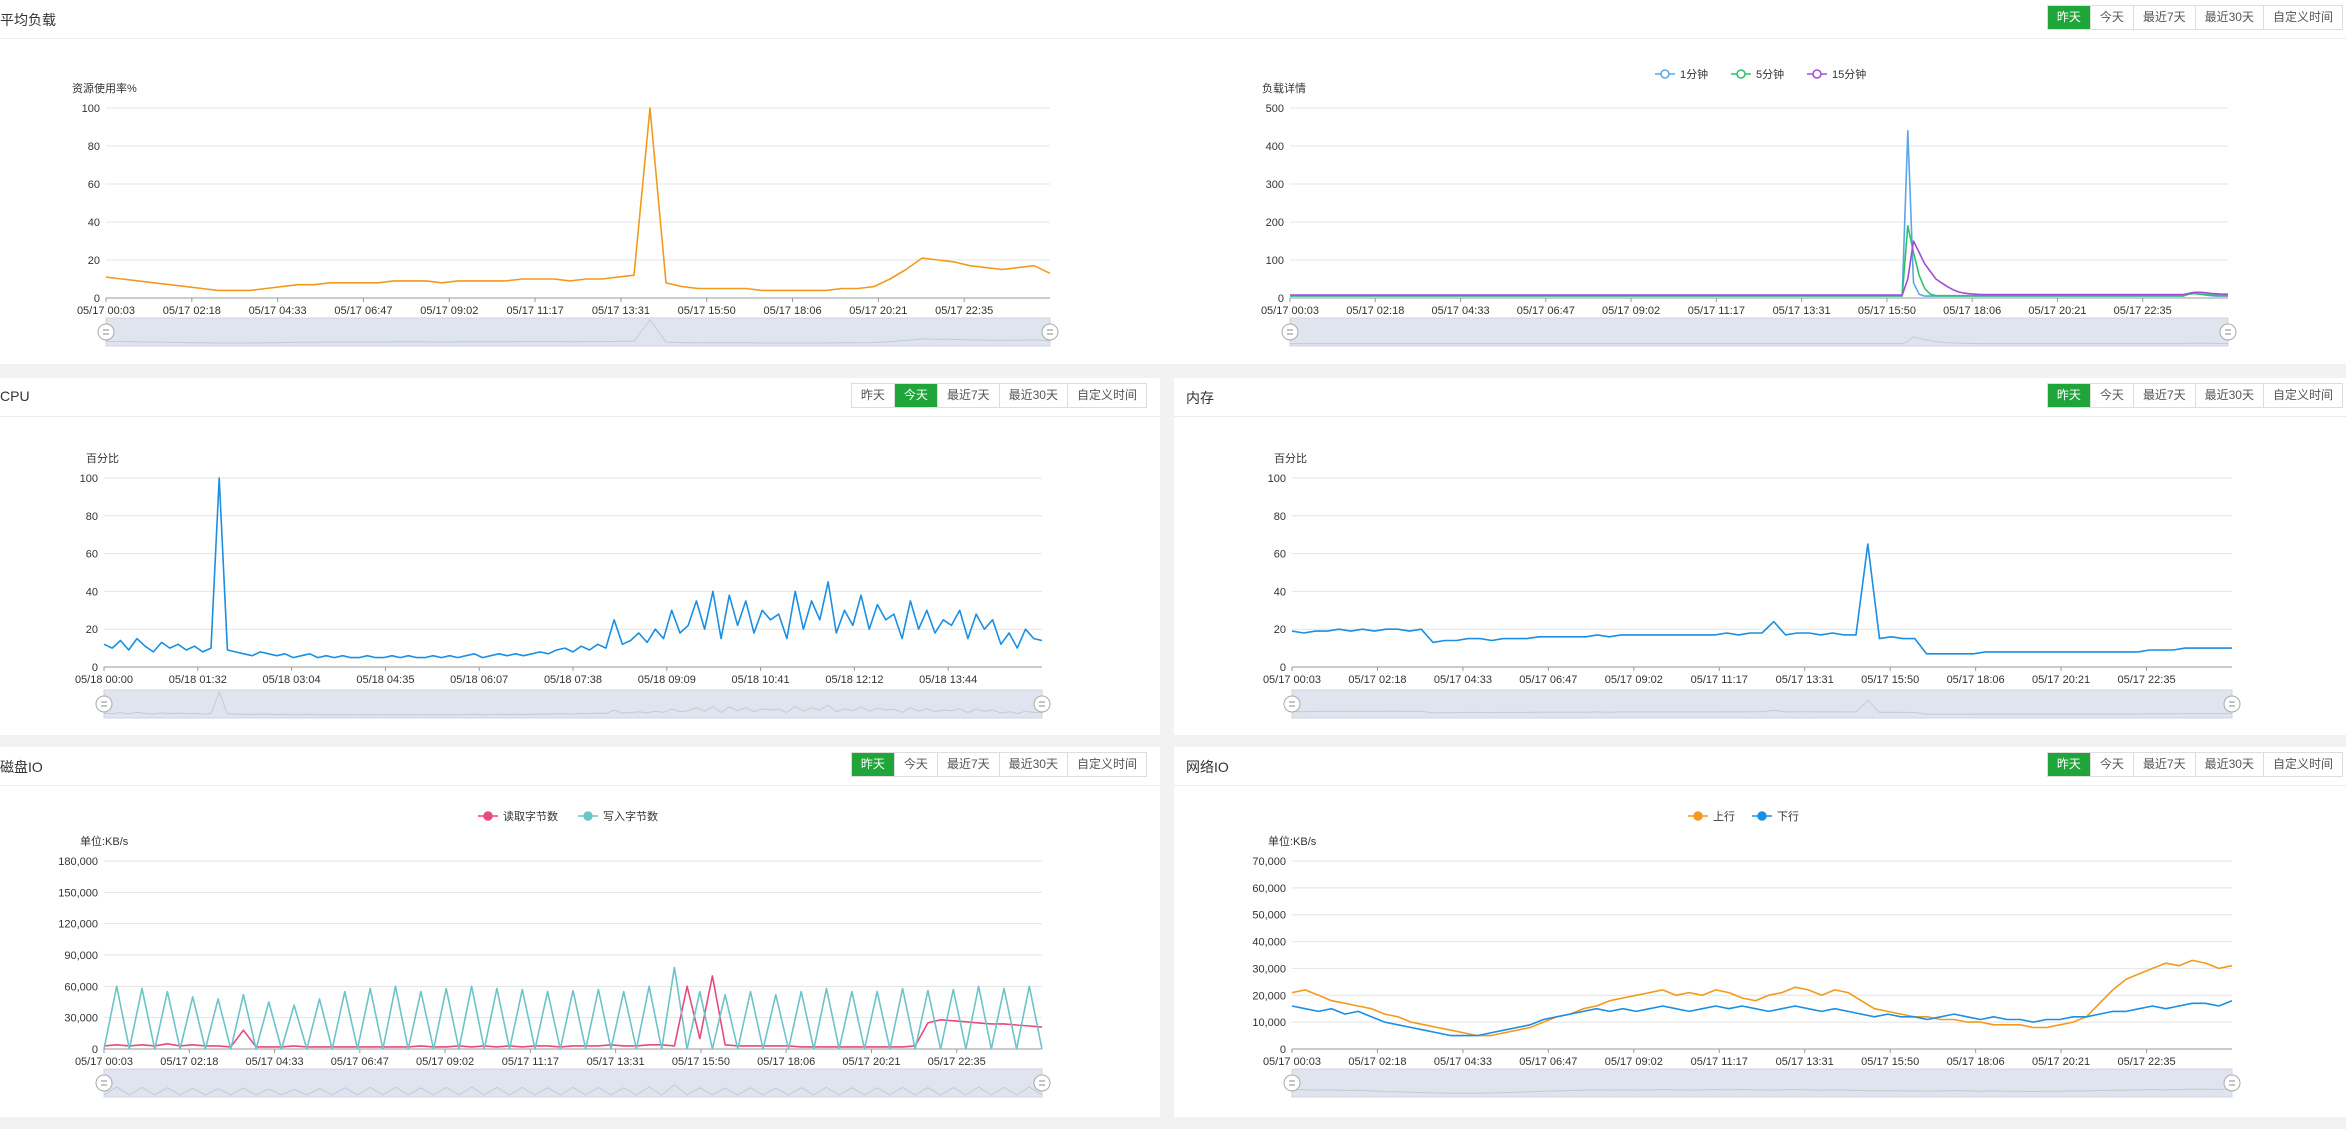  What do you see at coordinates (1269, 943) in the screenshot?
I see `y-tick-label: 40,000` at bounding box center [1269, 943].